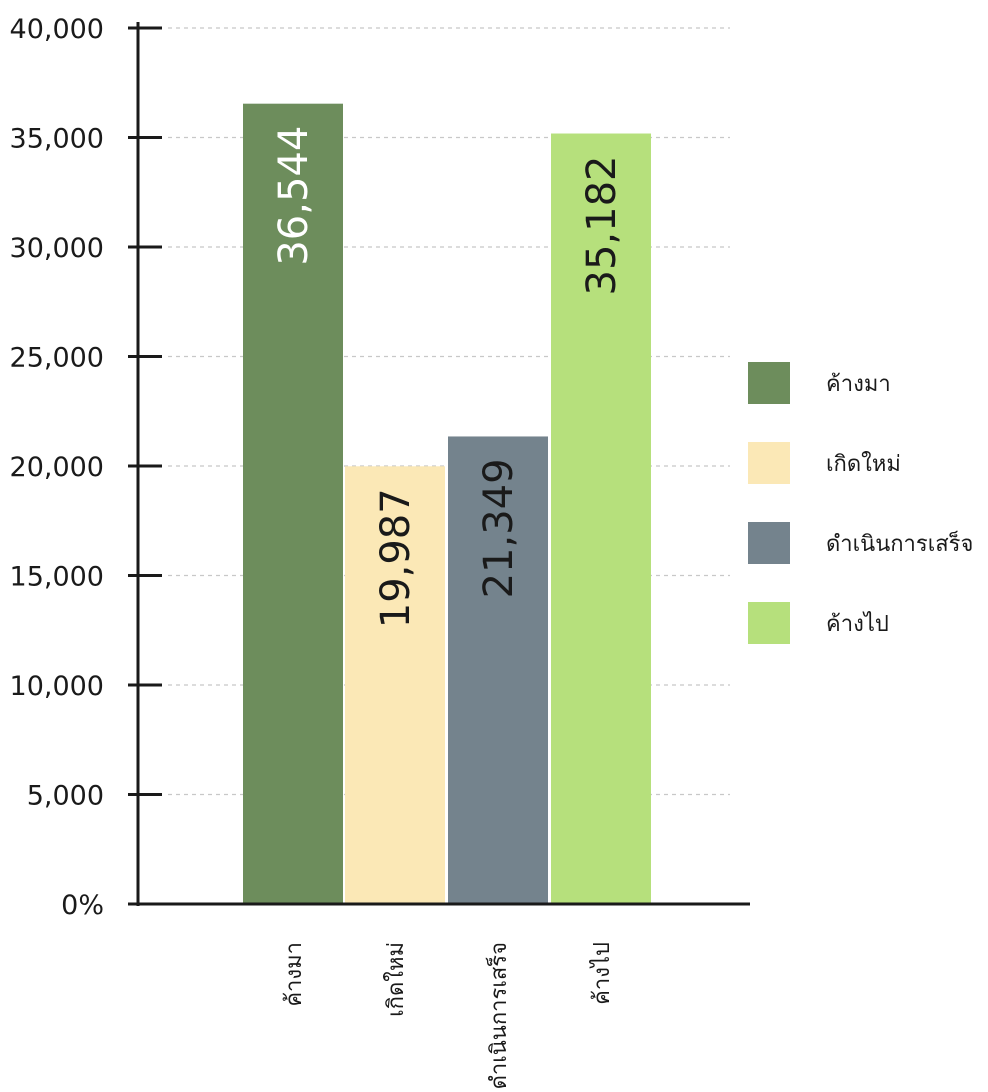 The image size is (988, 1092). What do you see at coordinates (396, 558) in the screenshot?
I see `bar-value-label: 19,987` at bounding box center [396, 558].